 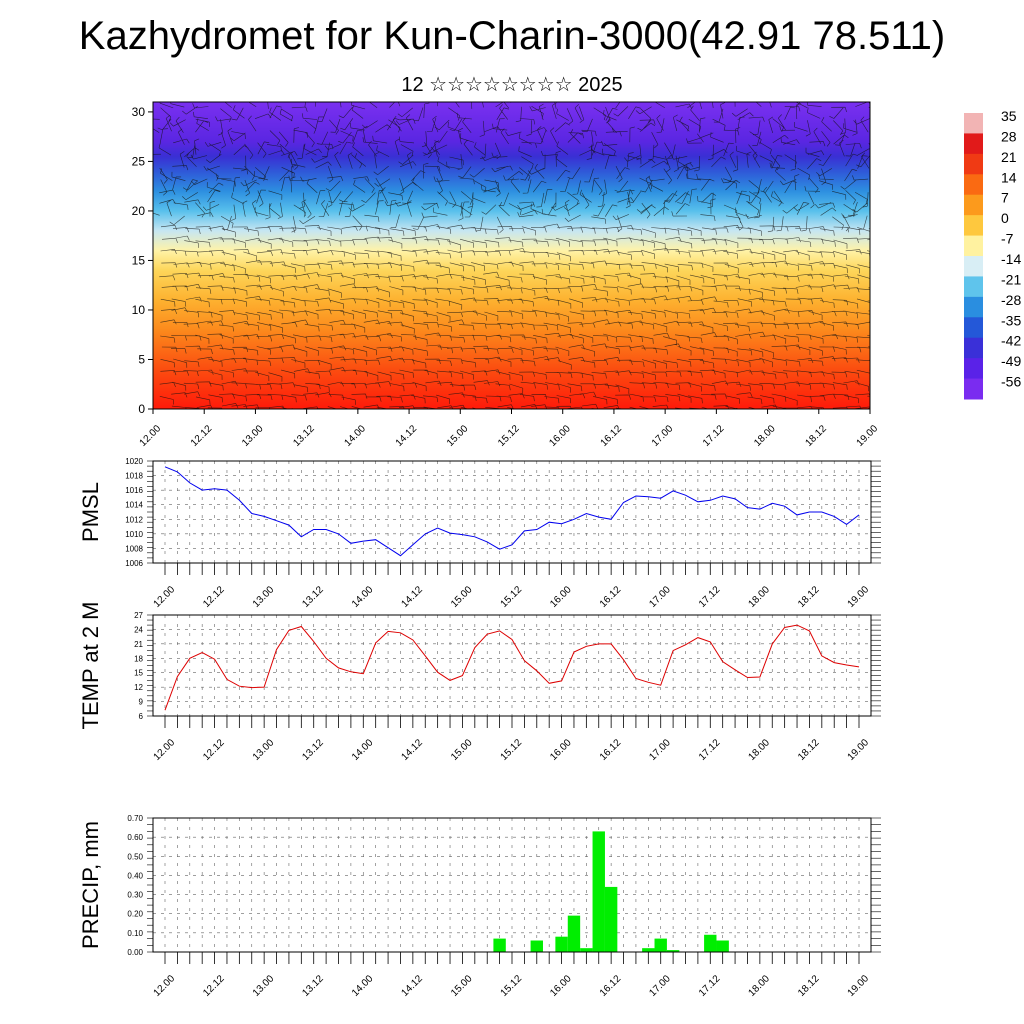 What do you see at coordinates (141, 702) in the screenshot?
I see `y-tick-label: 9` at bounding box center [141, 702].